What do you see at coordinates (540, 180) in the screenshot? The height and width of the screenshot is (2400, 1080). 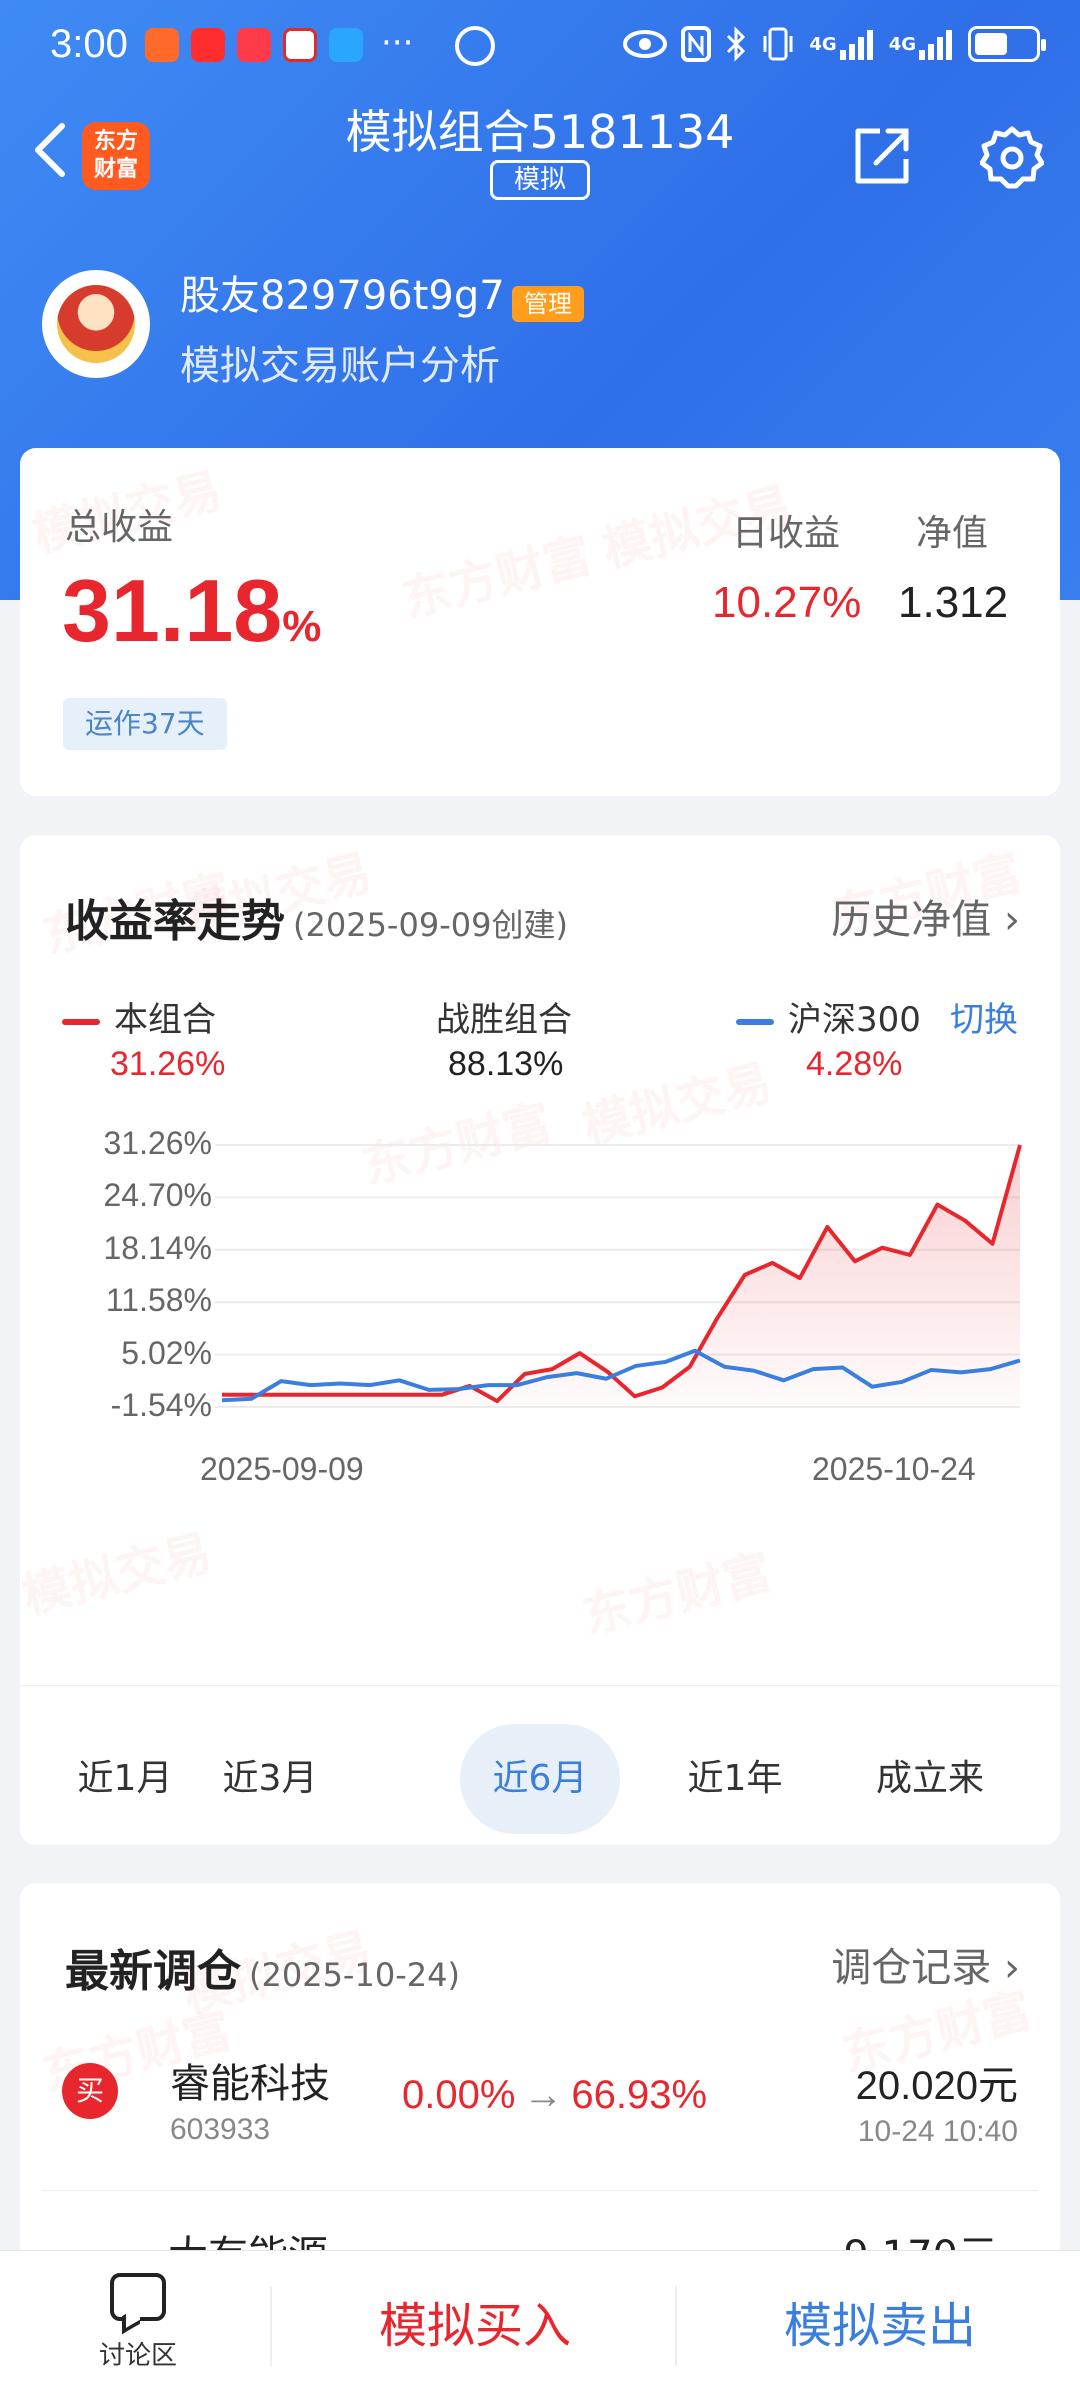 I see `simulation-badge: 模拟` at bounding box center [540, 180].